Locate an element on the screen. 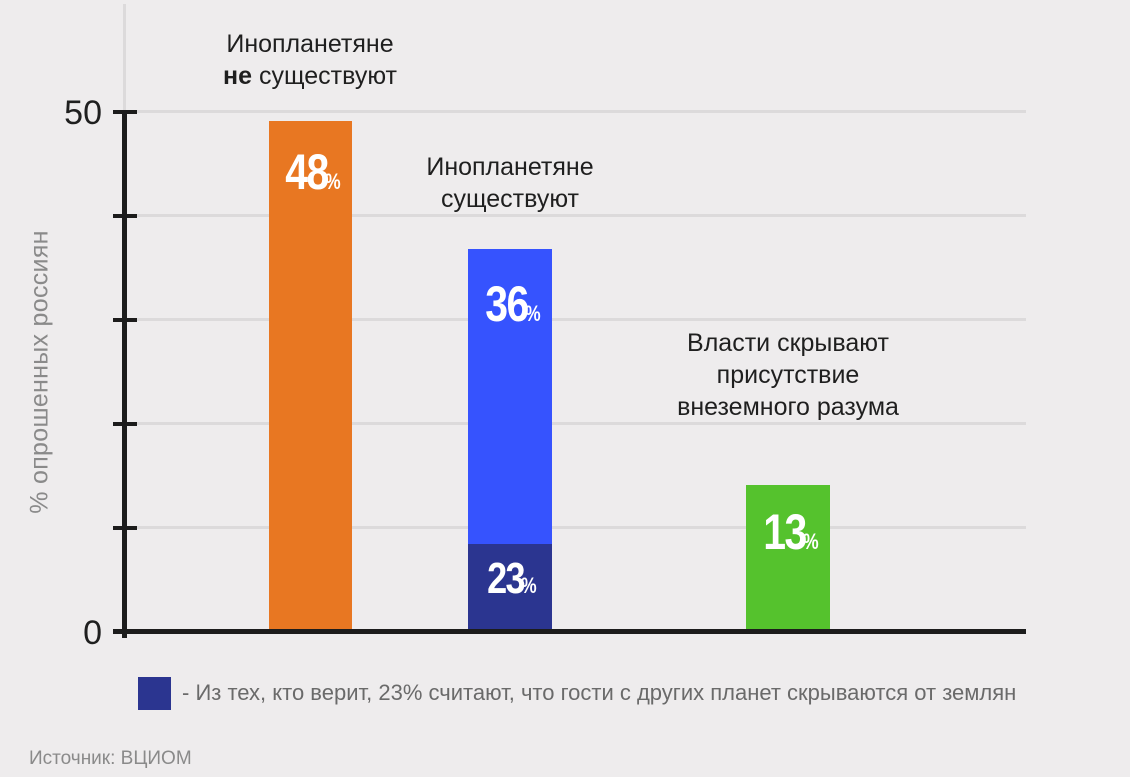 The image size is (1130, 777). bar-authorities-hide: 13% is located at coordinates (788, 558).